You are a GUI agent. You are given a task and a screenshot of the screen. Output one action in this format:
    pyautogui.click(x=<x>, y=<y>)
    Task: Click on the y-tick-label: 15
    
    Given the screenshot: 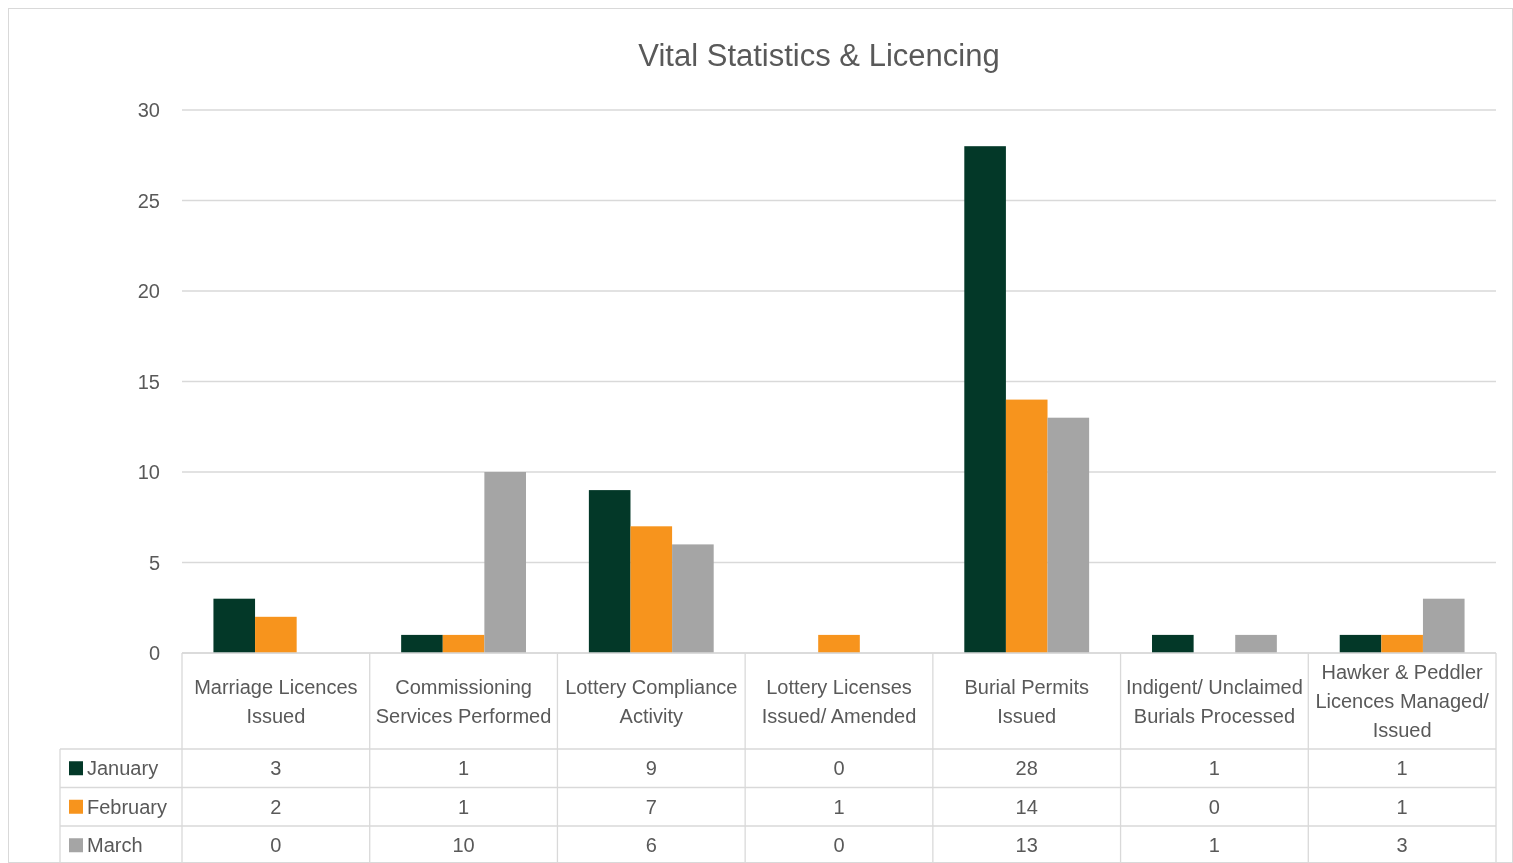 What is the action you would take?
    pyautogui.click(x=148, y=381)
    